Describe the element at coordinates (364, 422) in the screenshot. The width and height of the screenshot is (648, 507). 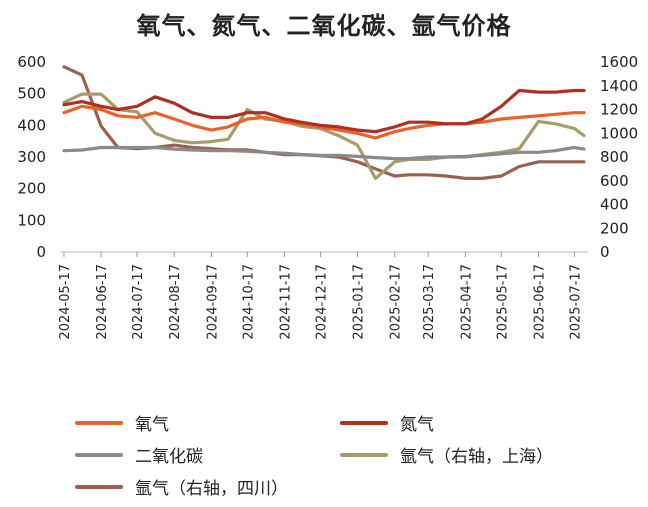
I see `legend-swatch-nitrogen` at that location.